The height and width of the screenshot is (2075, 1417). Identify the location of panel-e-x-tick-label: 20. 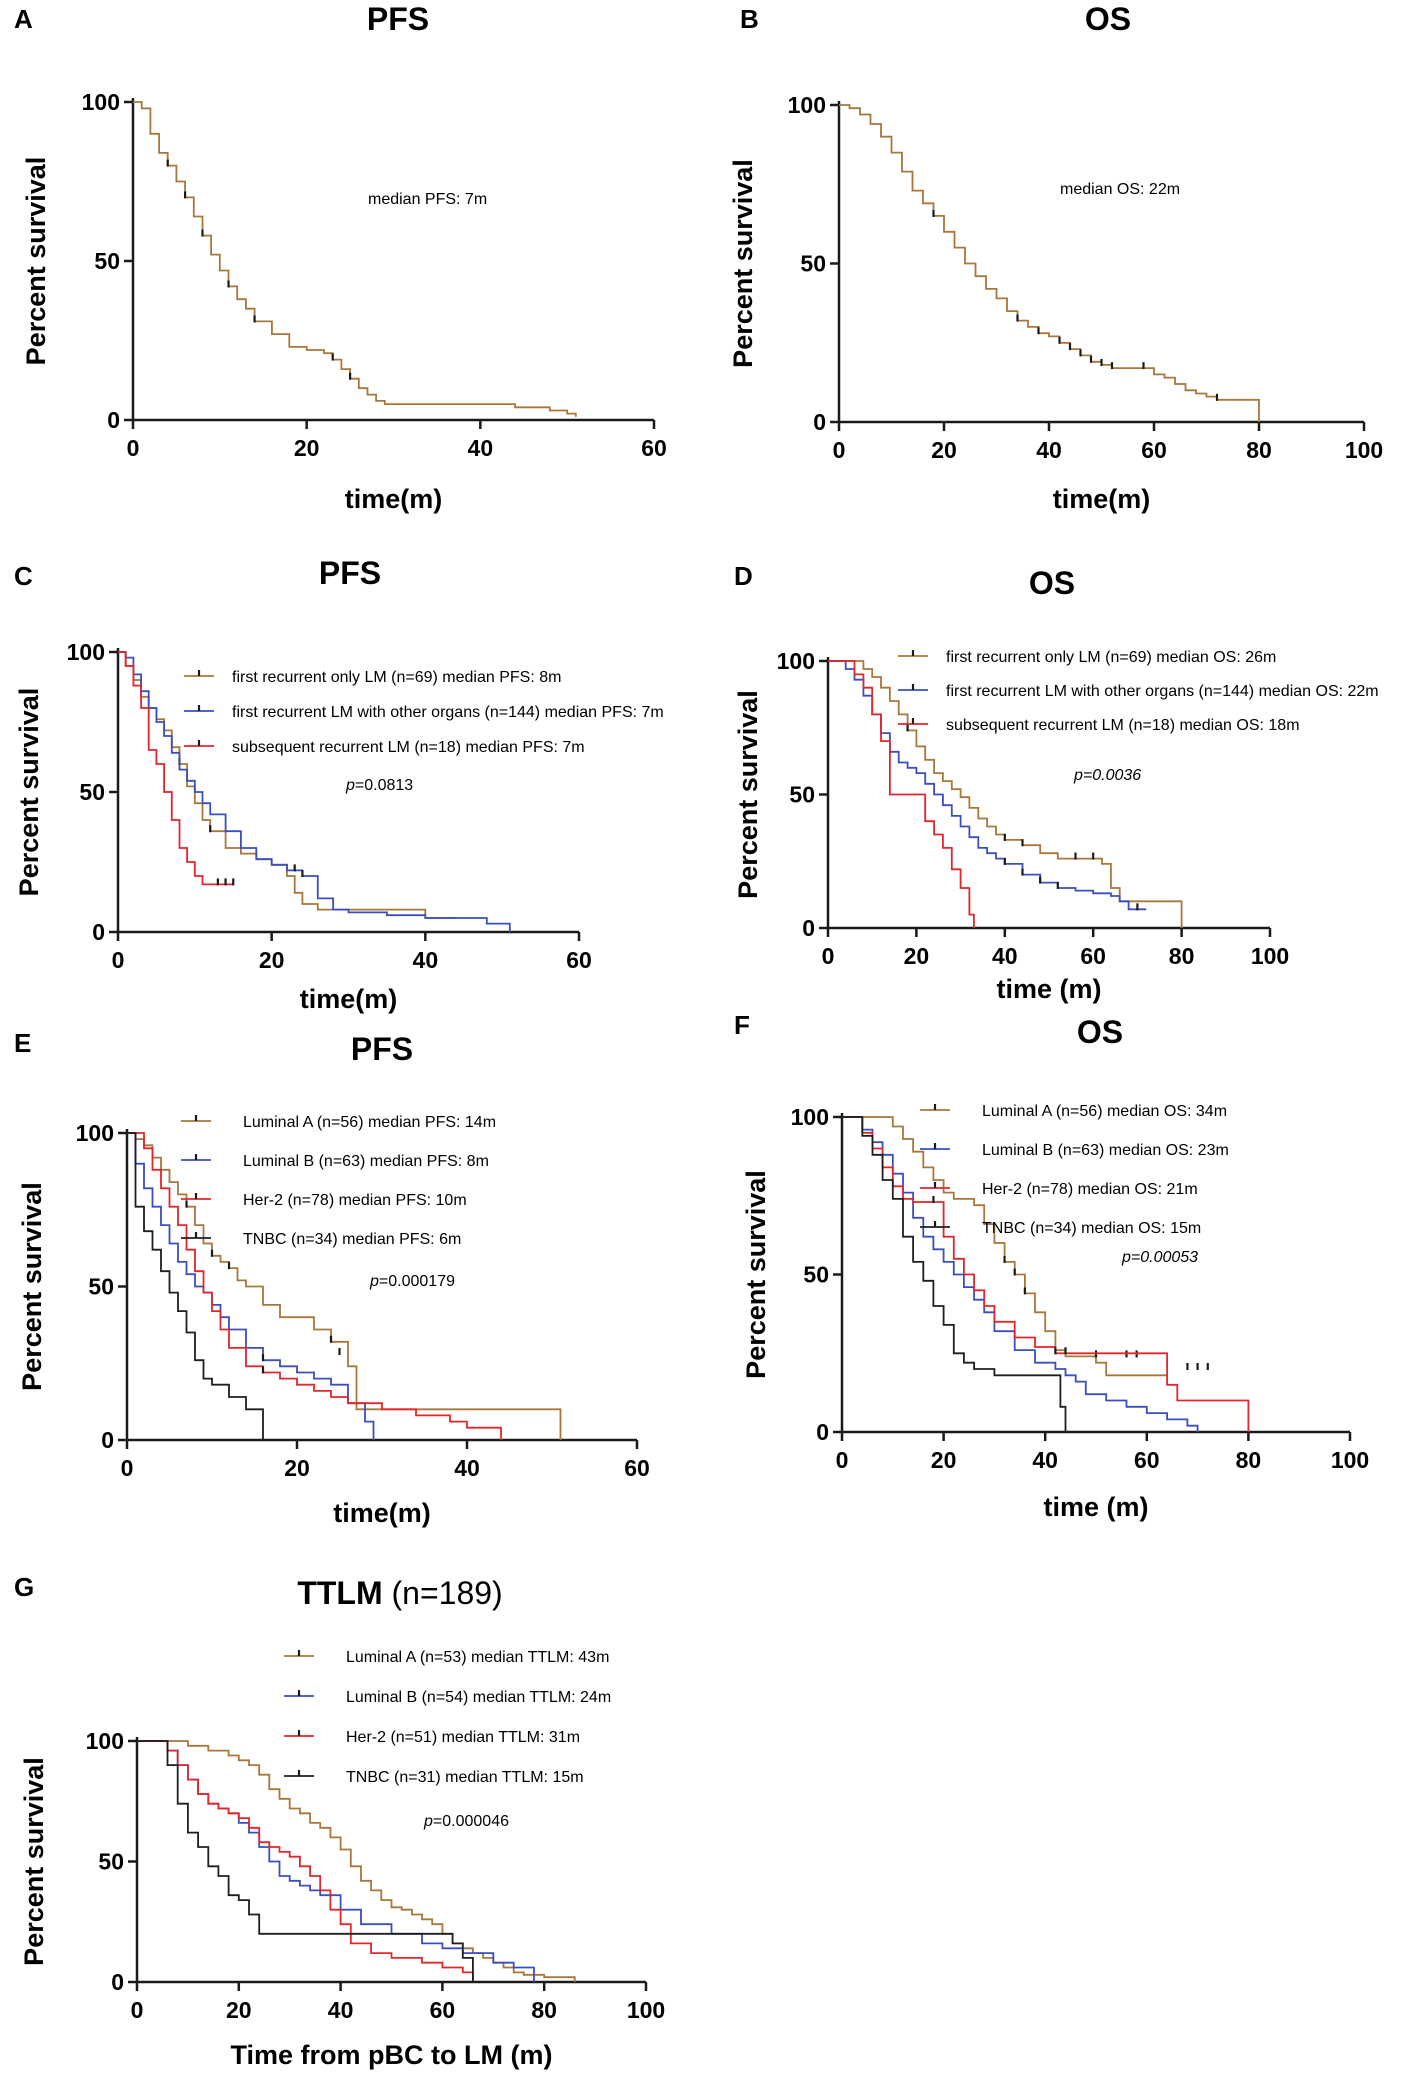
(297, 1468).